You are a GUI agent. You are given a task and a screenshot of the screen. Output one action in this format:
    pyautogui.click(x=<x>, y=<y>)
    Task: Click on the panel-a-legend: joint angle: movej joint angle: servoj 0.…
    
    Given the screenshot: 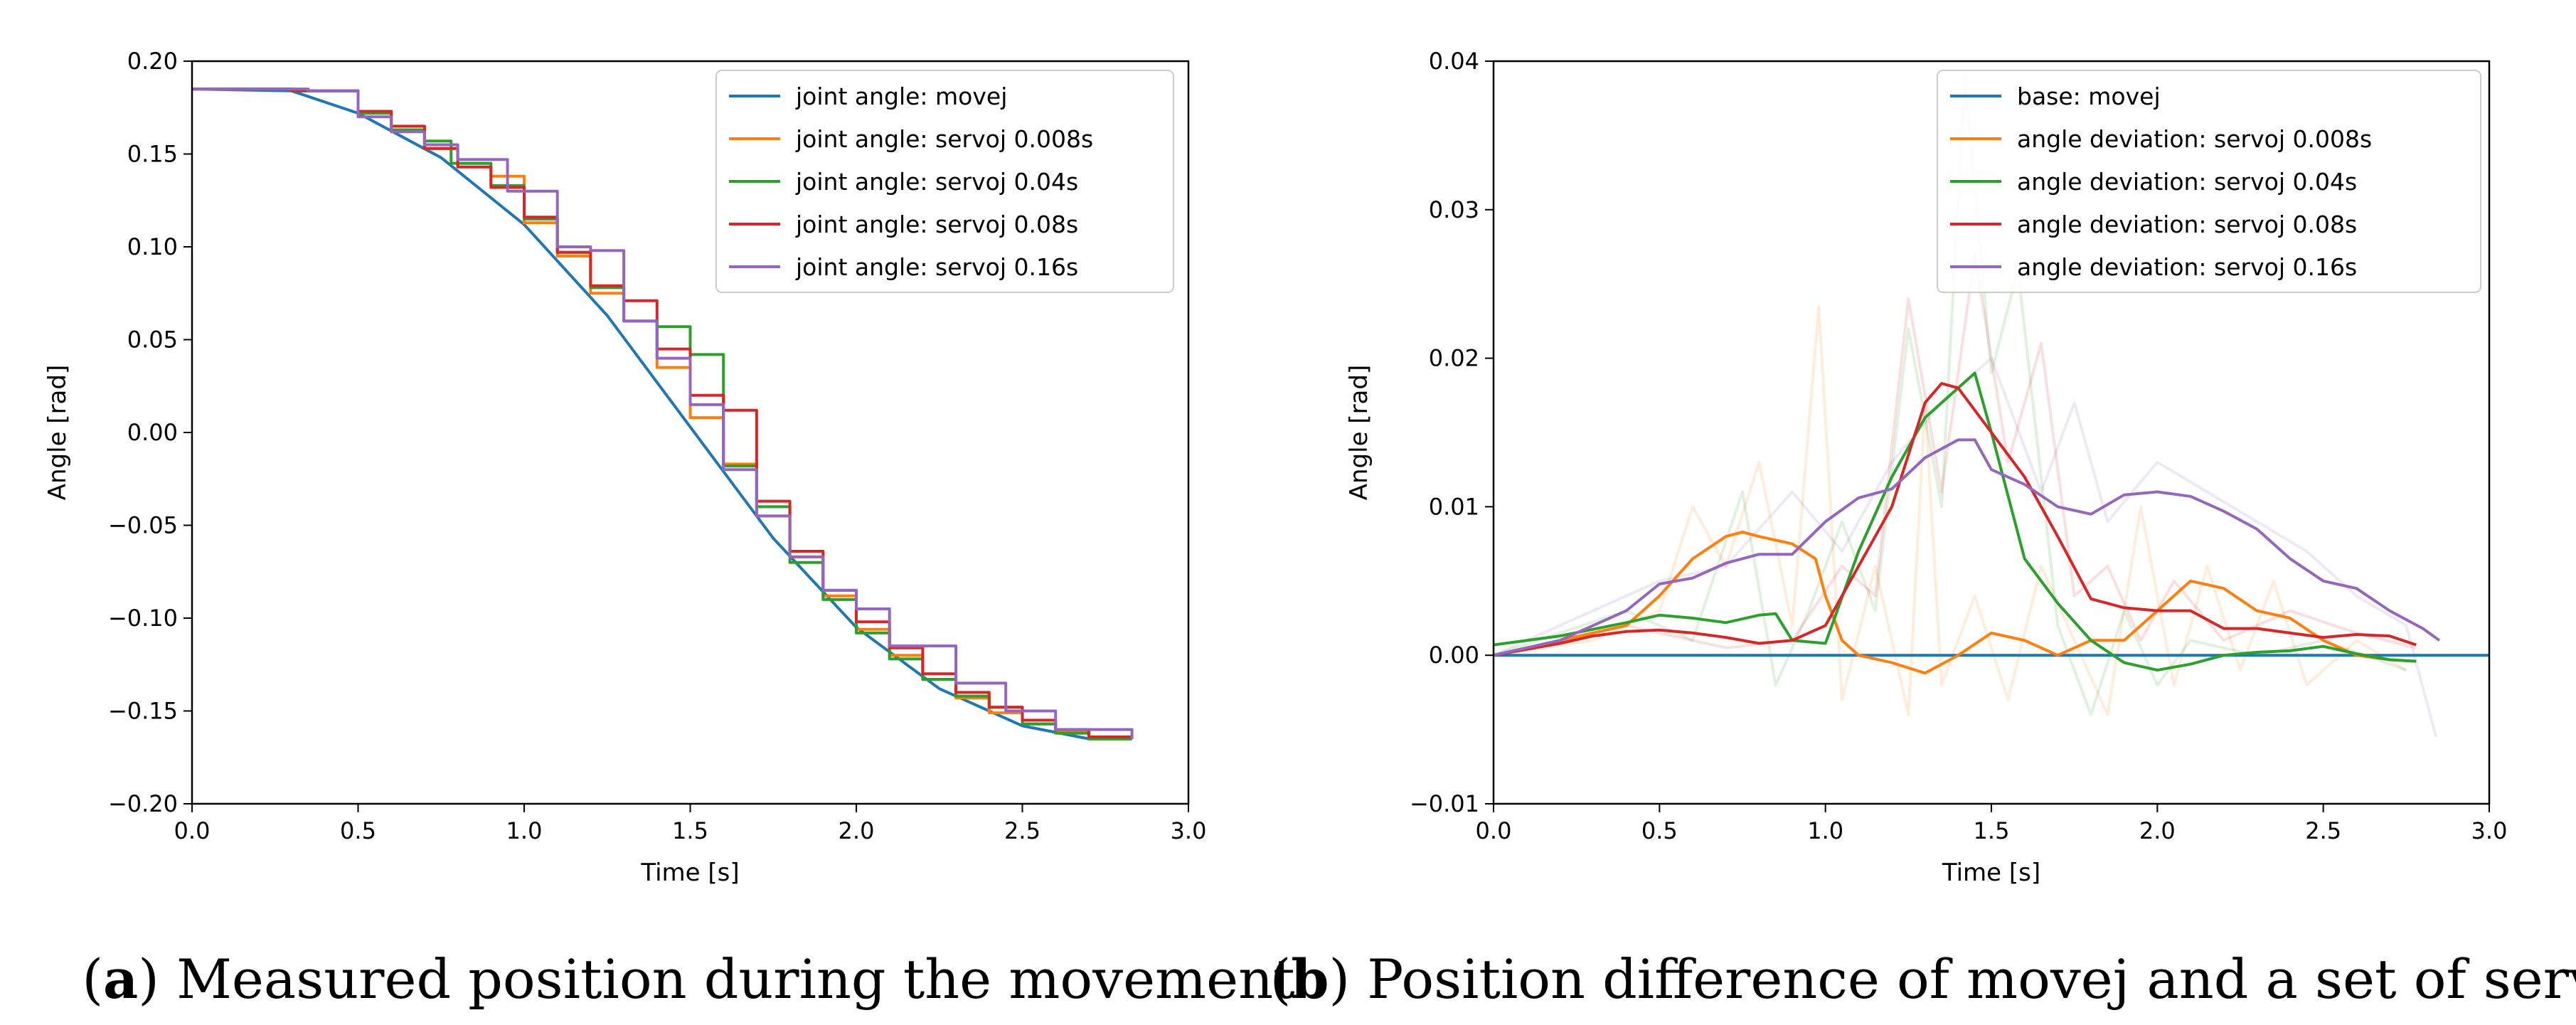 What is the action you would take?
    pyautogui.click(x=944, y=181)
    